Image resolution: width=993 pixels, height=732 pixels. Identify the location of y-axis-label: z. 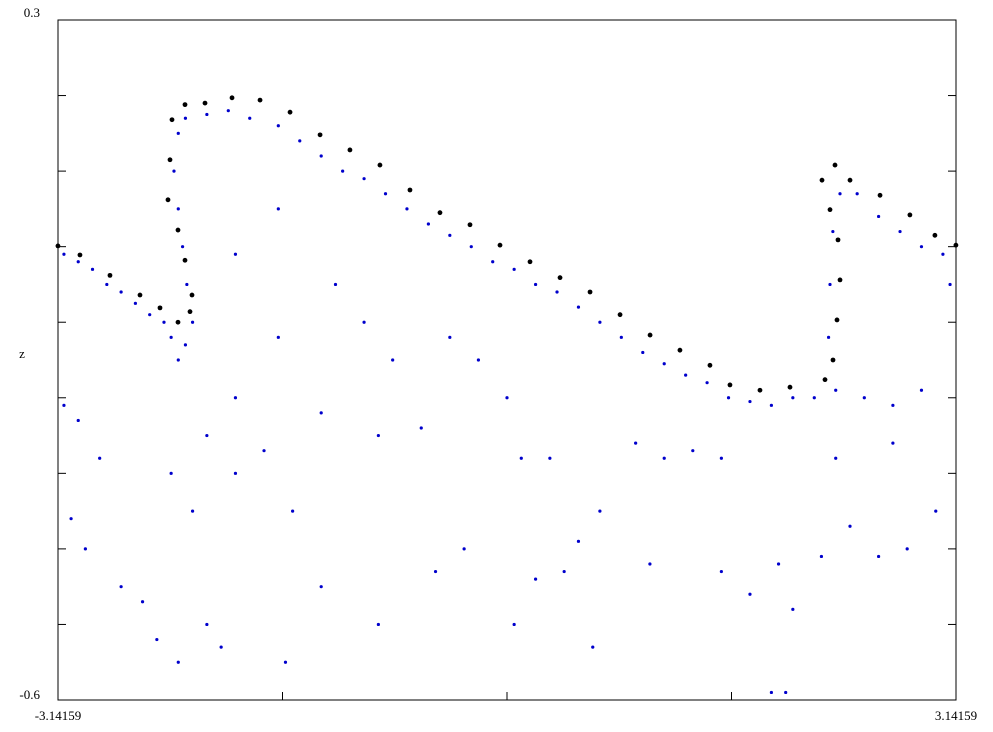
(22, 353).